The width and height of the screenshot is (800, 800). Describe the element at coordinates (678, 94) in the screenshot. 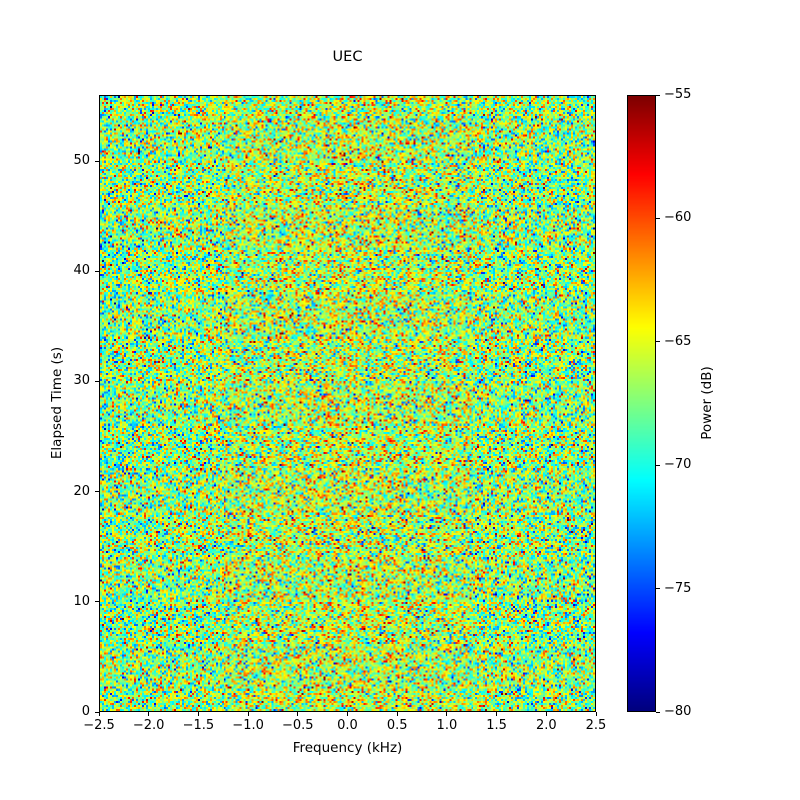

I see `colorbar-tick-label: −55` at that location.